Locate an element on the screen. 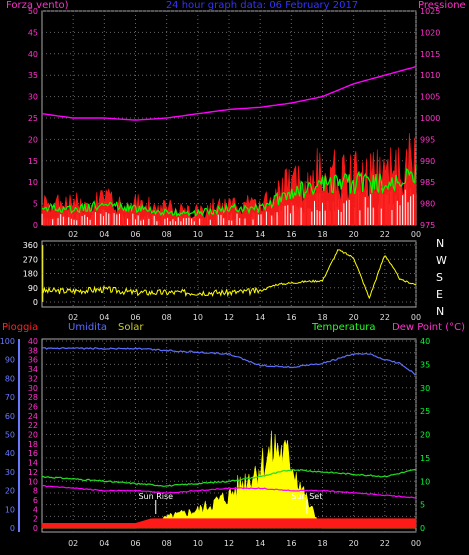 Image resolution: width=469 pixels, height=555 pixels. y-umidita-tick: 30 is located at coordinates (10, 472).